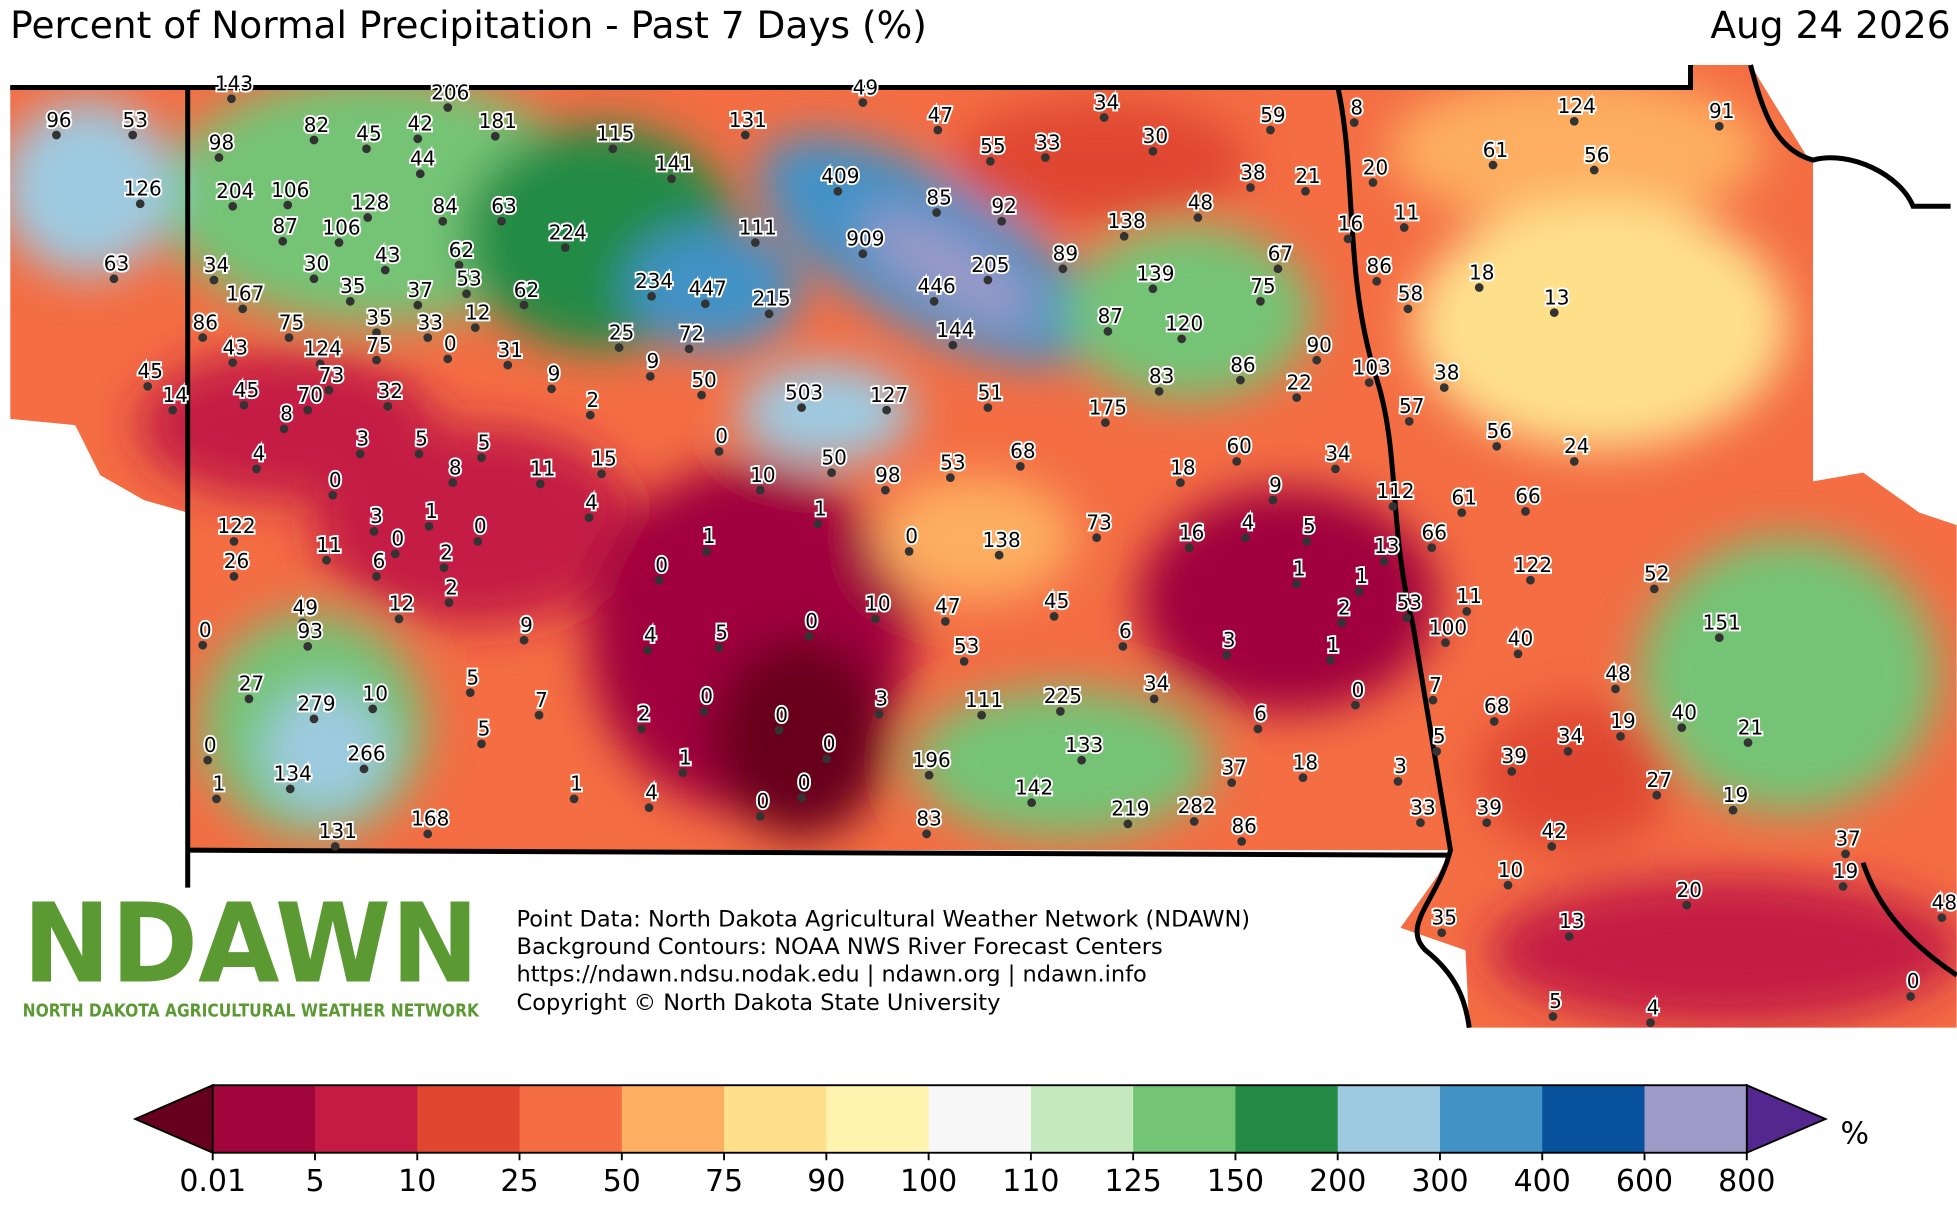 This screenshot has width=1957, height=1209. I want to click on station-value: 27, so click(1659, 780).